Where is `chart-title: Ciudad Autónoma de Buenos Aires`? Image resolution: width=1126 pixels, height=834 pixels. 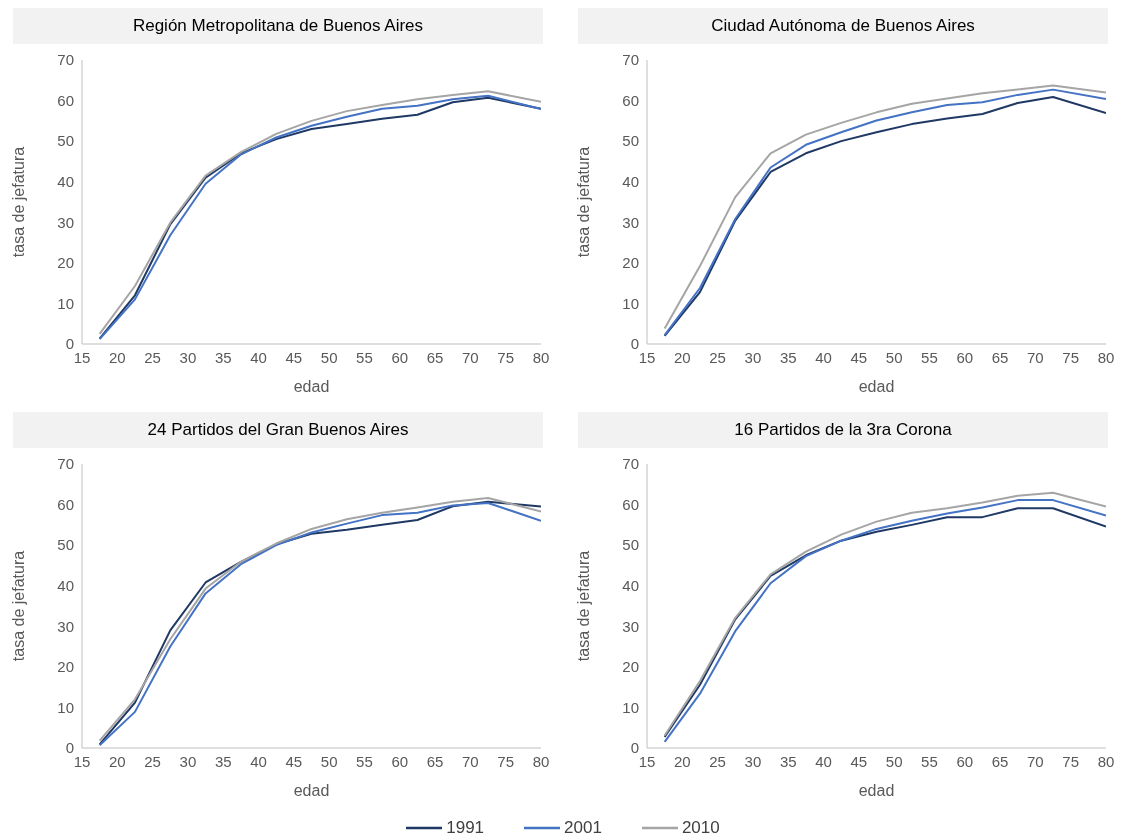
chart-title: Ciudad Autónoma de Buenos Aires is located at coordinates (843, 26).